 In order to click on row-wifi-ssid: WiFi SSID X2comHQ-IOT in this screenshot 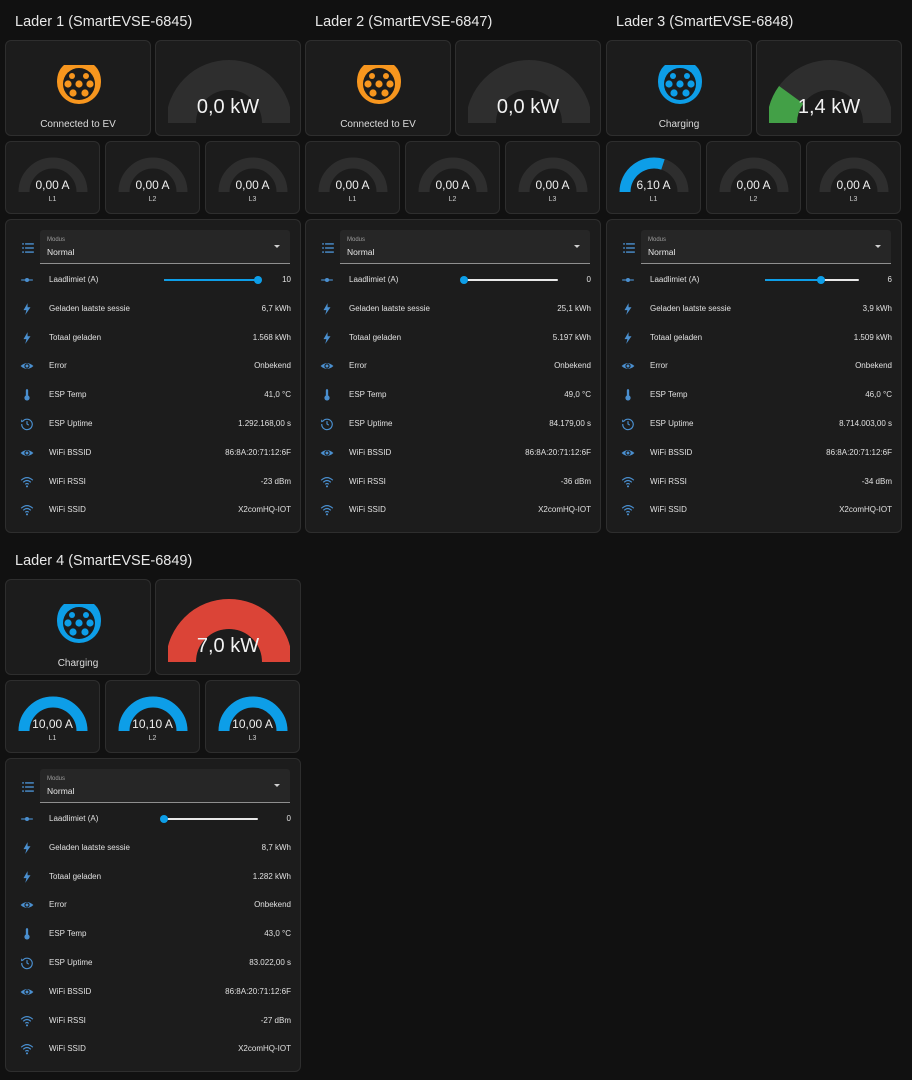, I will do `click(154, 1049)`.